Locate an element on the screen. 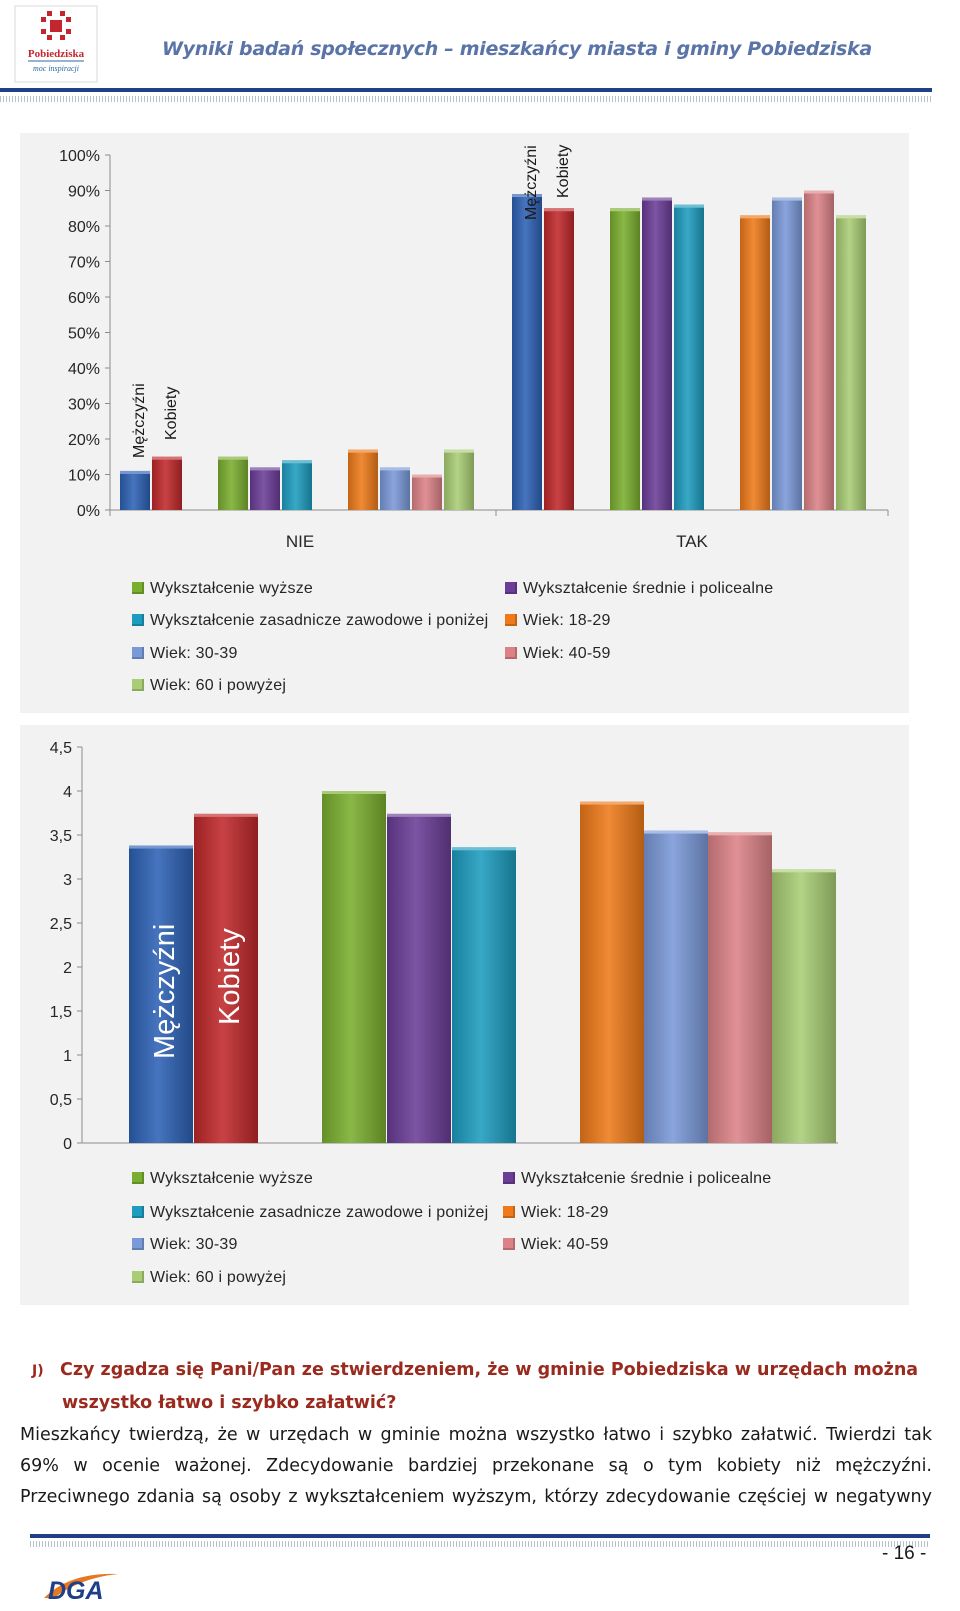 This screenshot has width=960, height=1611. bar-1-nie is located at coordinates (135, 490).